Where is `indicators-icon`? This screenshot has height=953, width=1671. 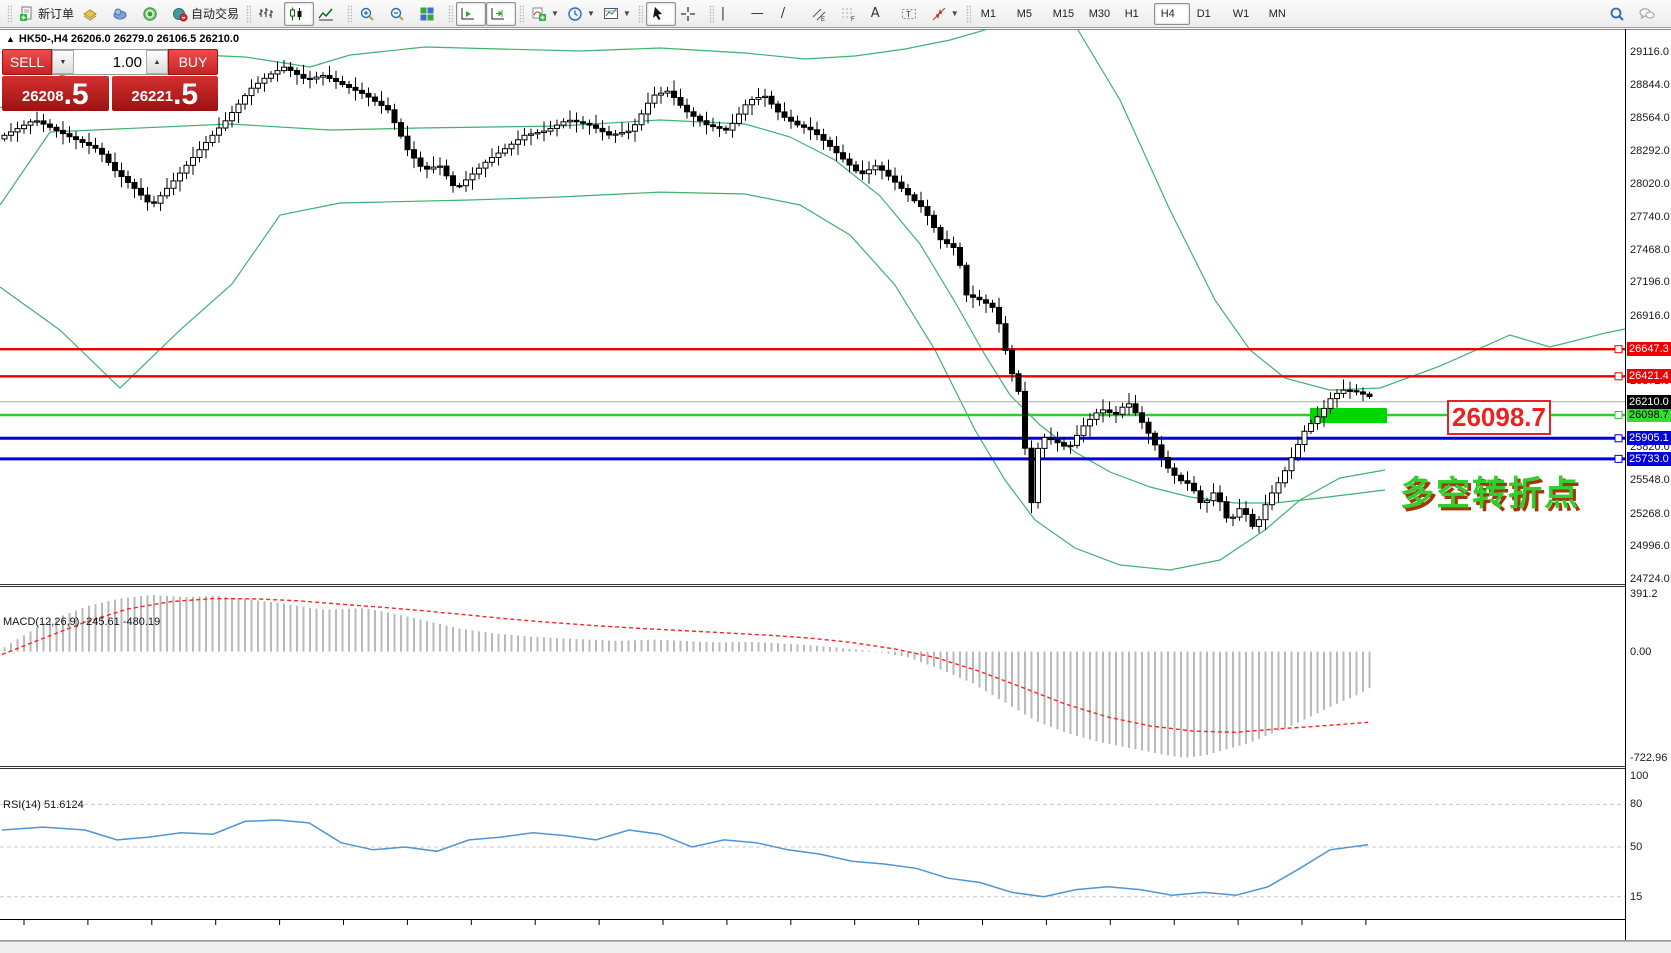
indicators-icon is located at coordinates (539, 14).